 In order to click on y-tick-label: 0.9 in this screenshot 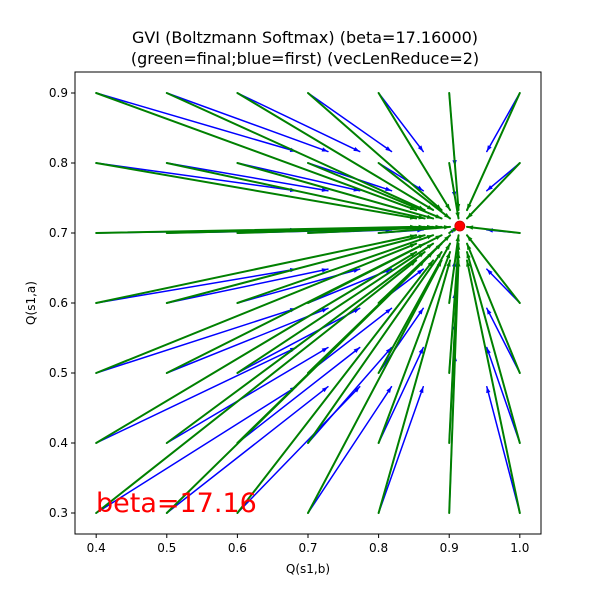, I will do `click(58, 93)`.